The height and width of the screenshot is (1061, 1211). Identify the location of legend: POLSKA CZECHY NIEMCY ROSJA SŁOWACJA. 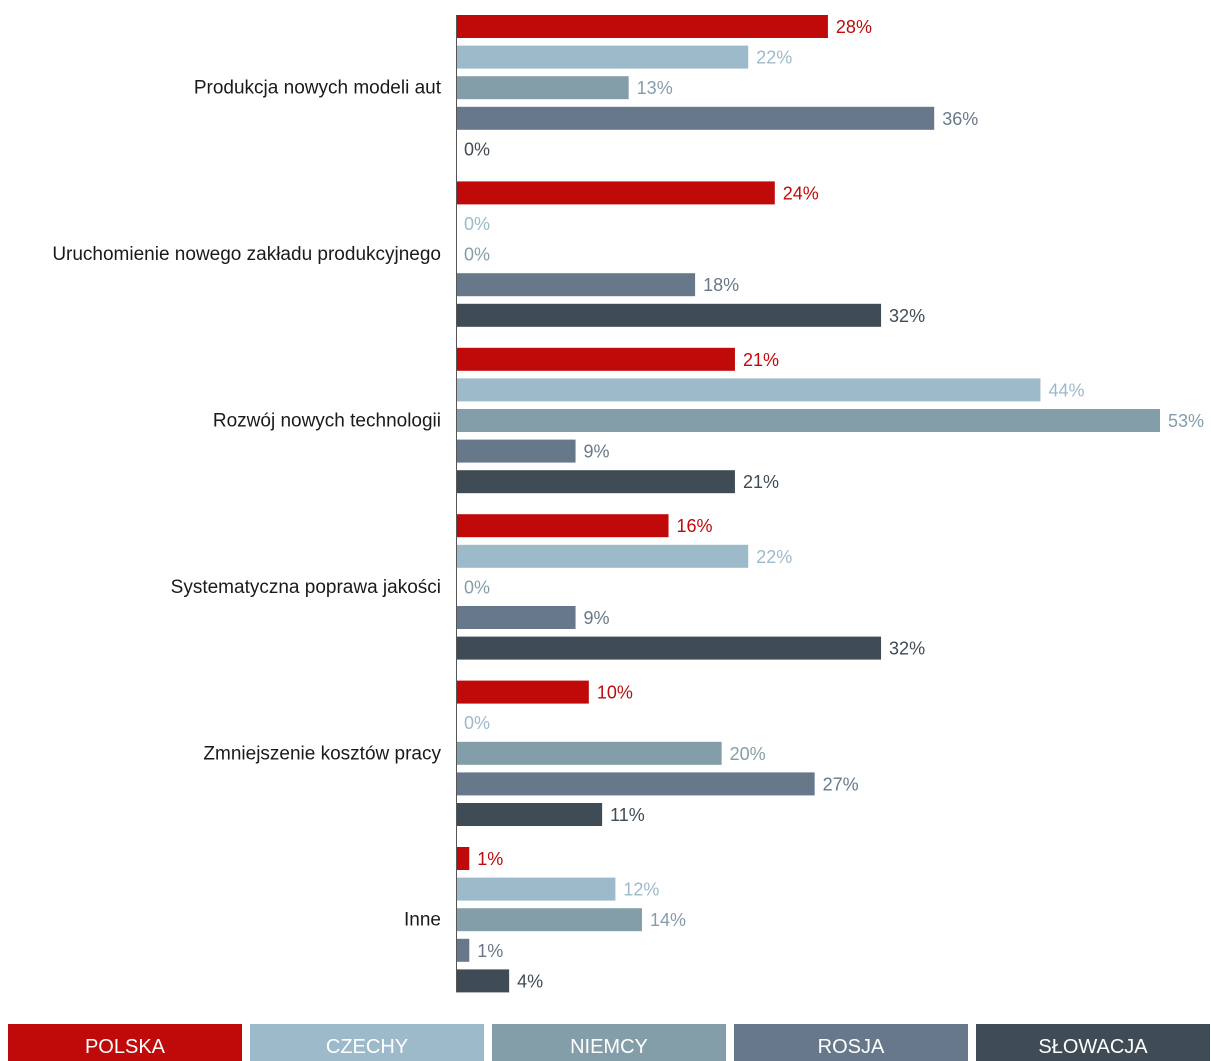
(609, 1042).